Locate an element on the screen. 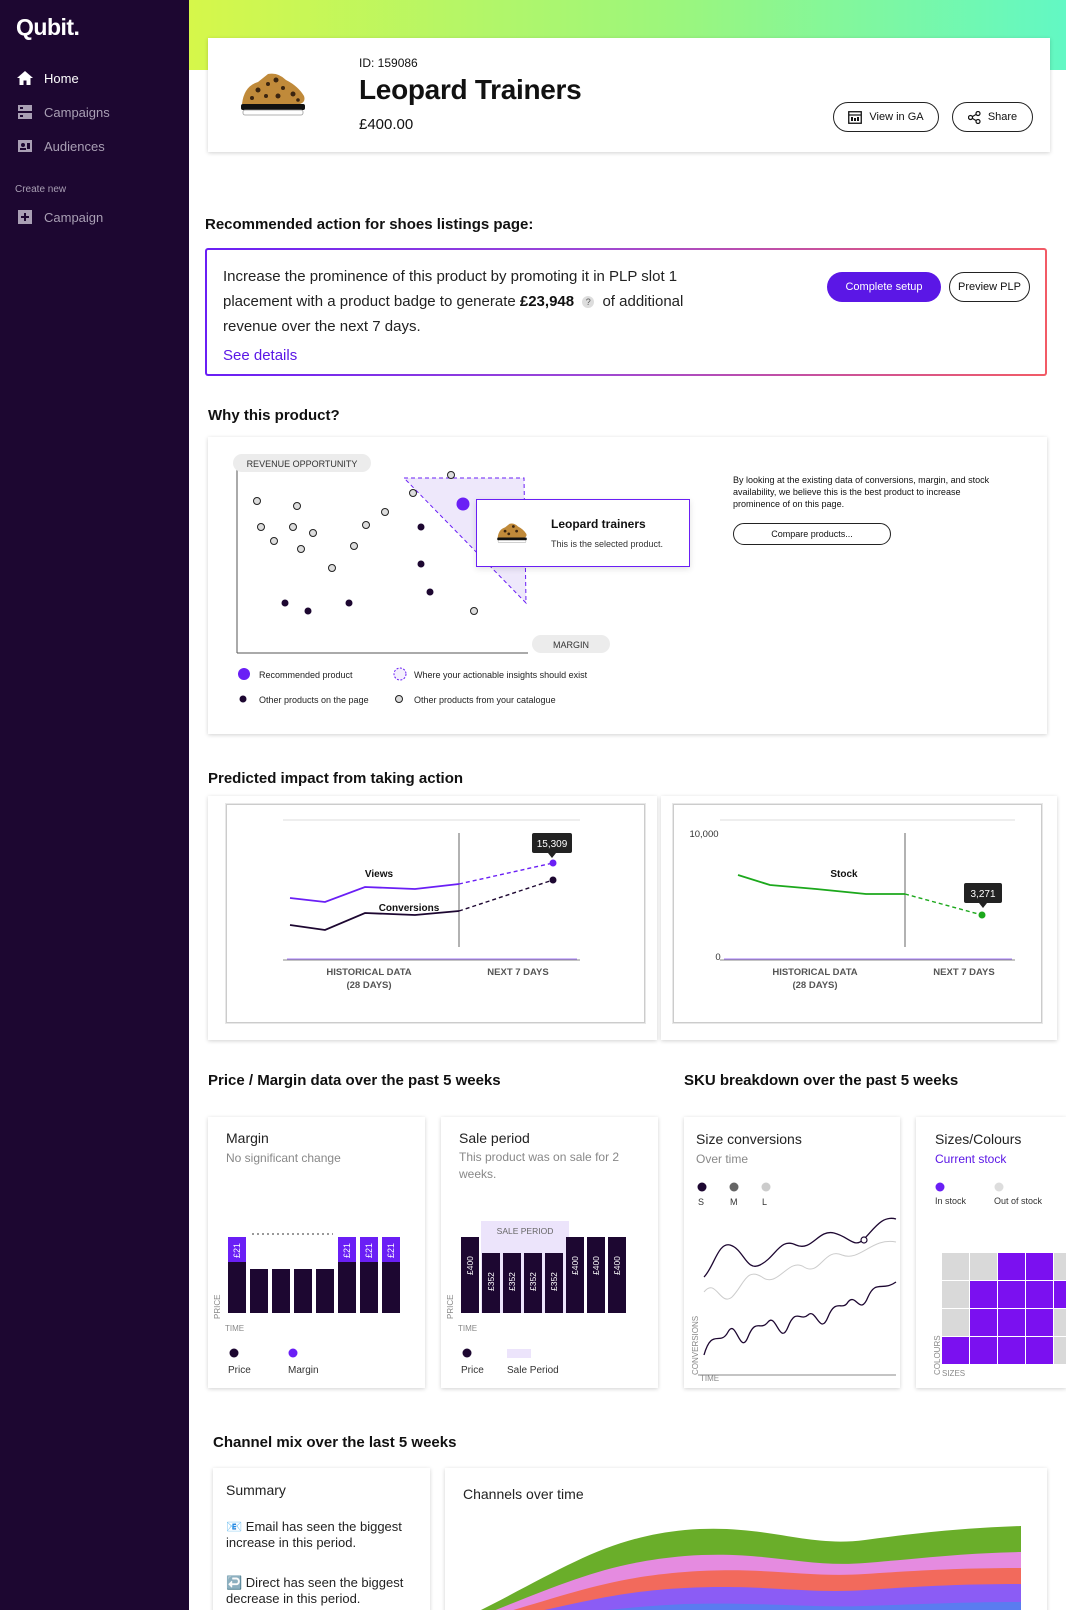  conversions-forecast-point is located at coordinates (553, 880).